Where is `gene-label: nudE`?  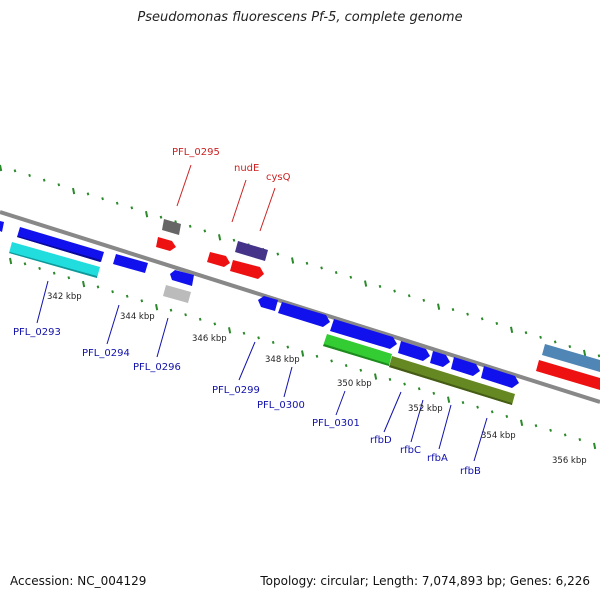 gene-label: nudE is located at coordinates (246, 168).